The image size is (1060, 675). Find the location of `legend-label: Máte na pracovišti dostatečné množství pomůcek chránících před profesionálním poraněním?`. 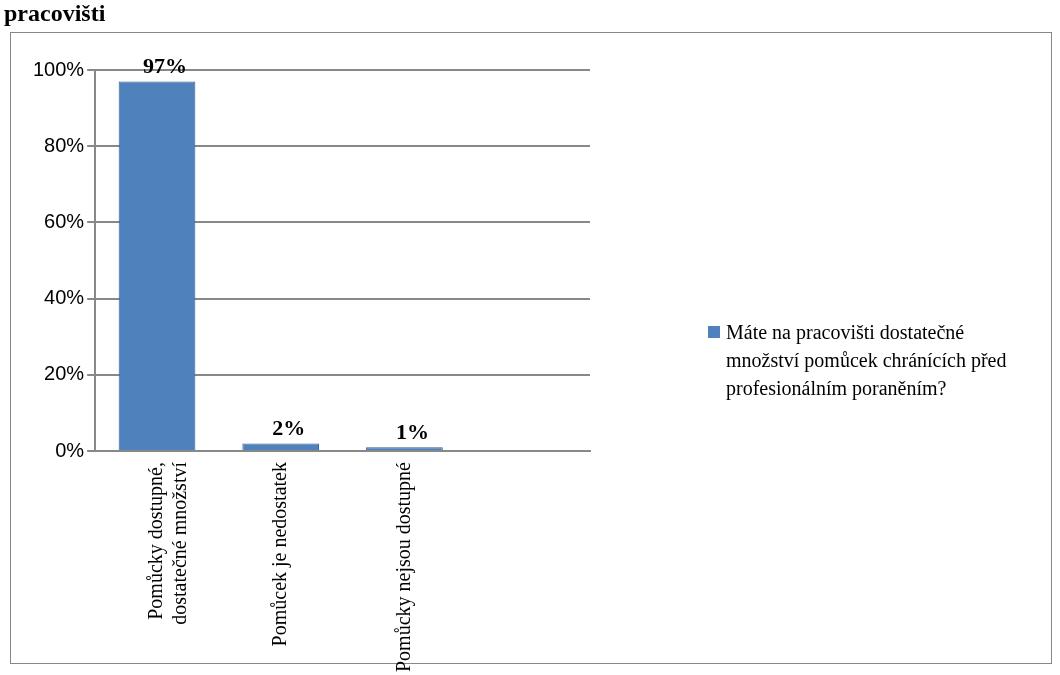

legend-label: Máte na pracovišti dostatečné množství pomůcek chránících před profesionálním poraněním? is located at coordinates (867, 361).